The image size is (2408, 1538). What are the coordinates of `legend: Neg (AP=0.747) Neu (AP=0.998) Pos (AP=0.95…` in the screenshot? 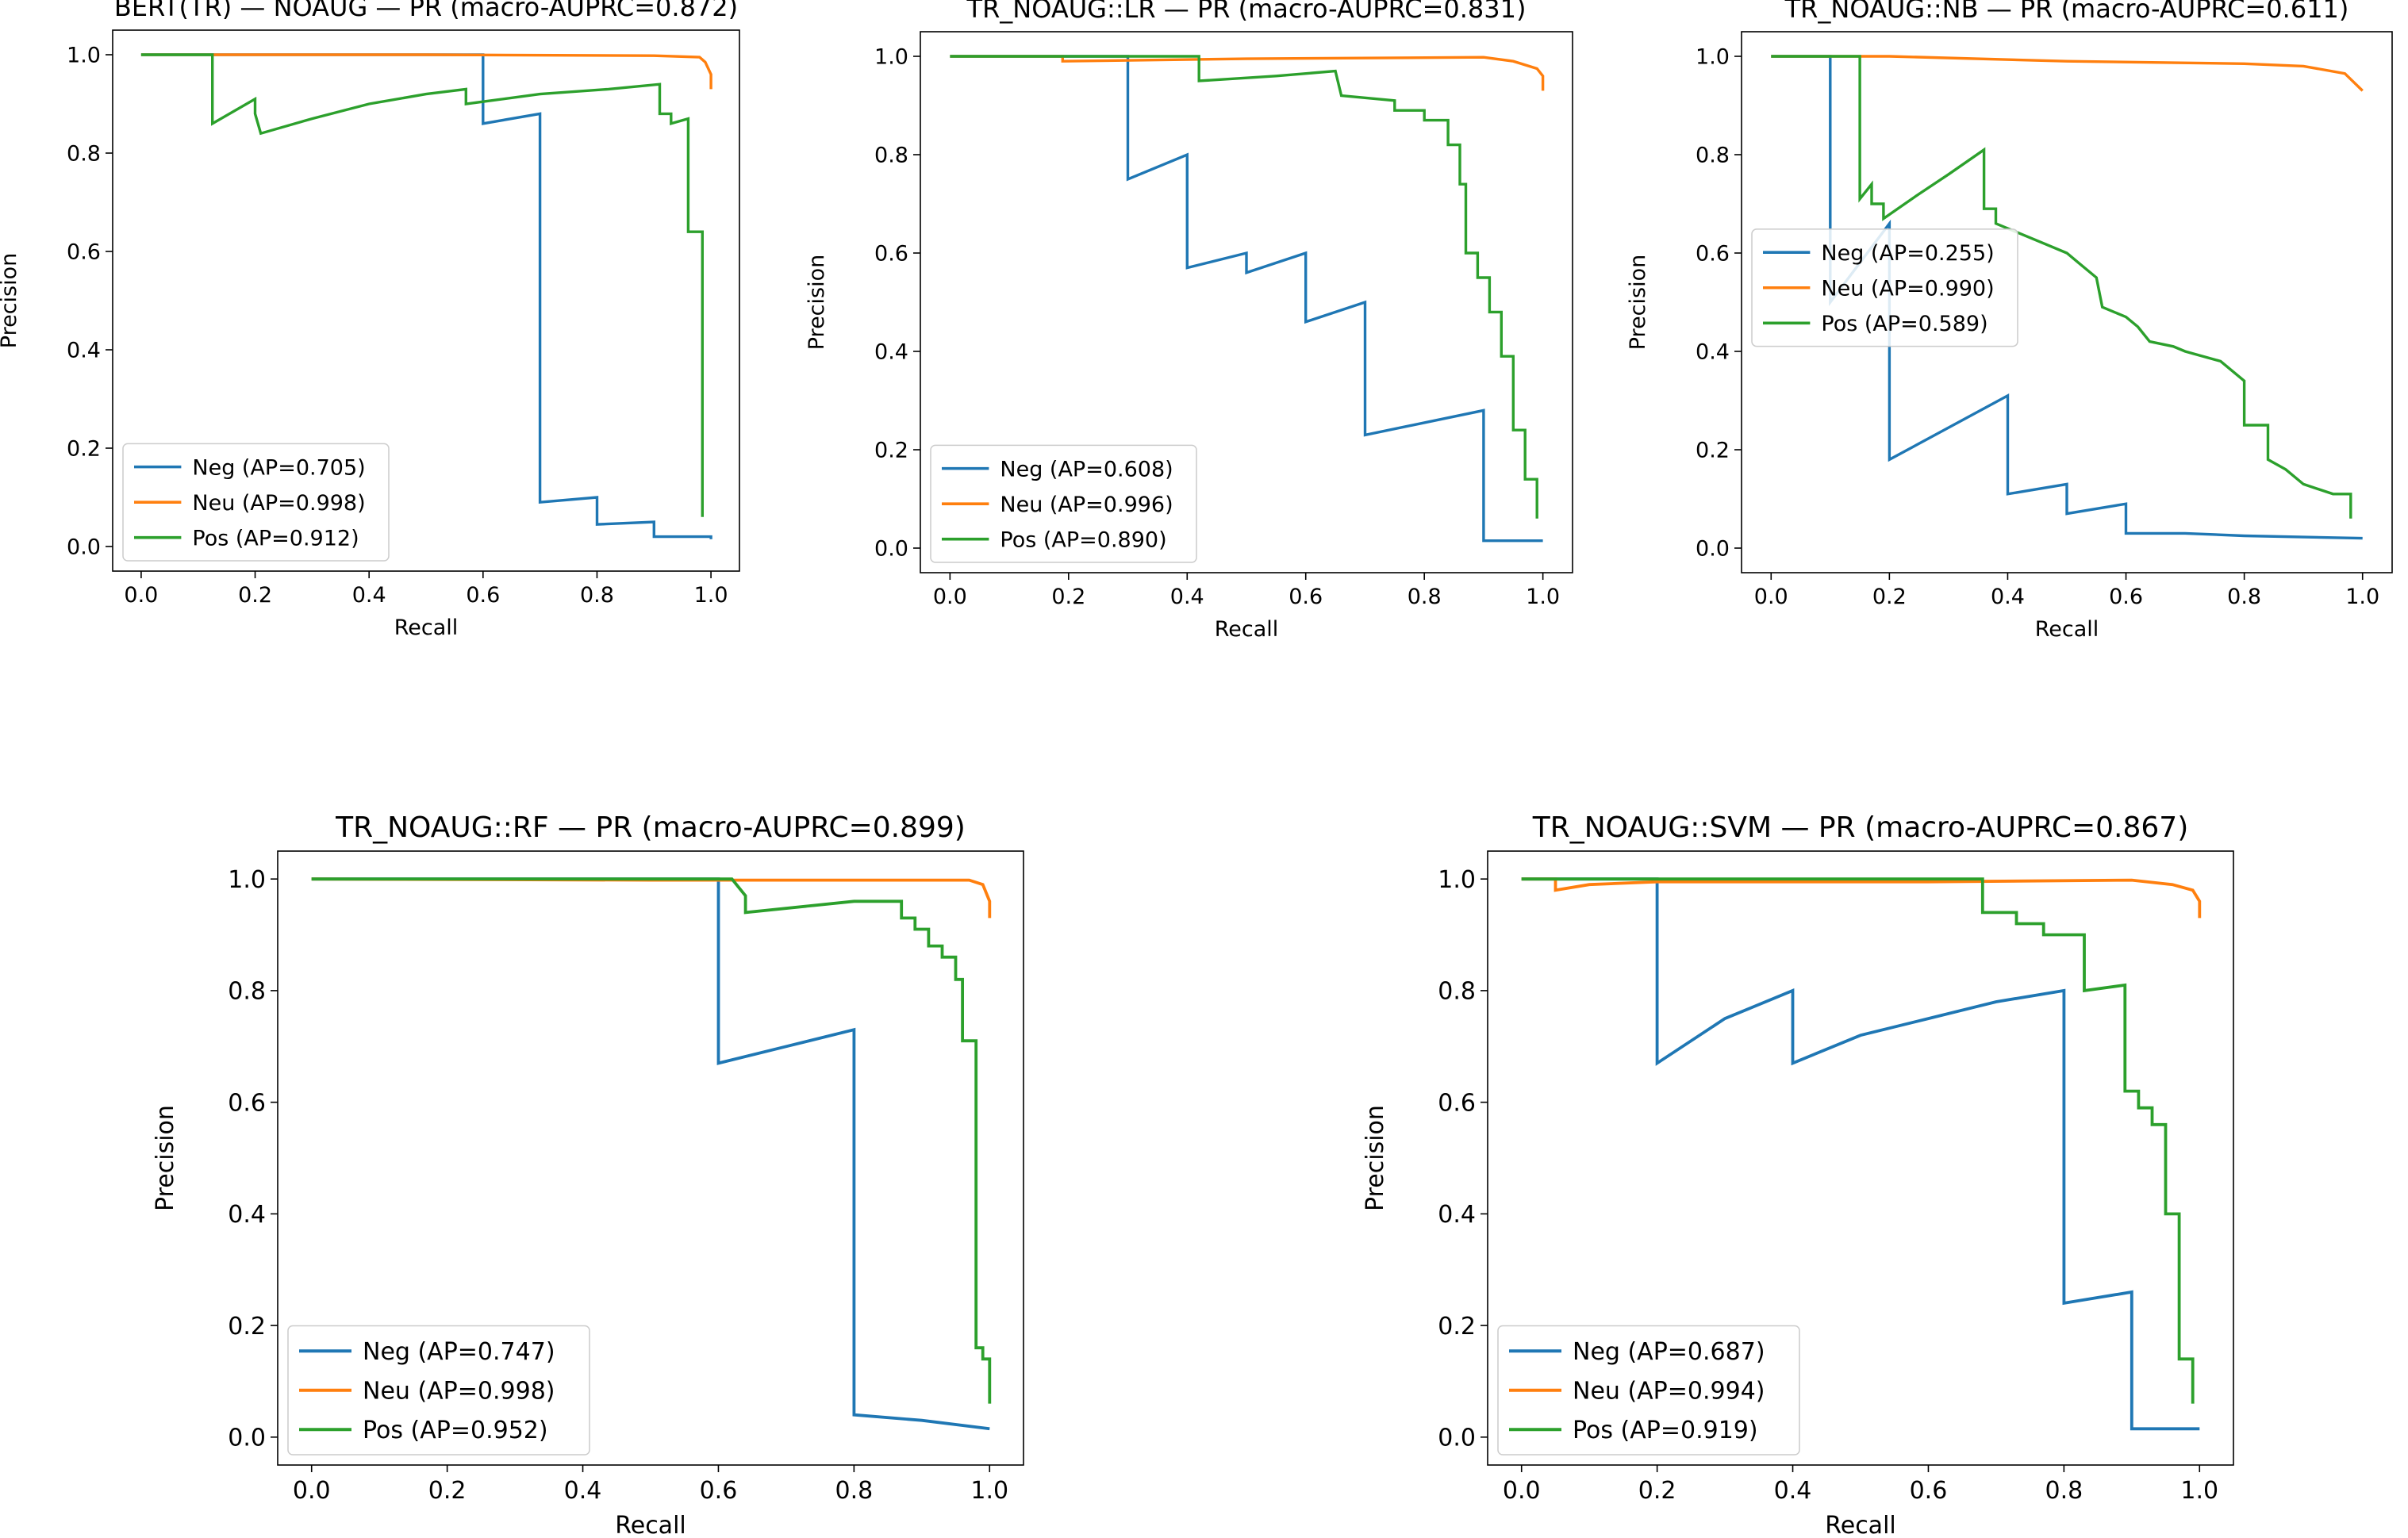 It's located at (438, 1390).